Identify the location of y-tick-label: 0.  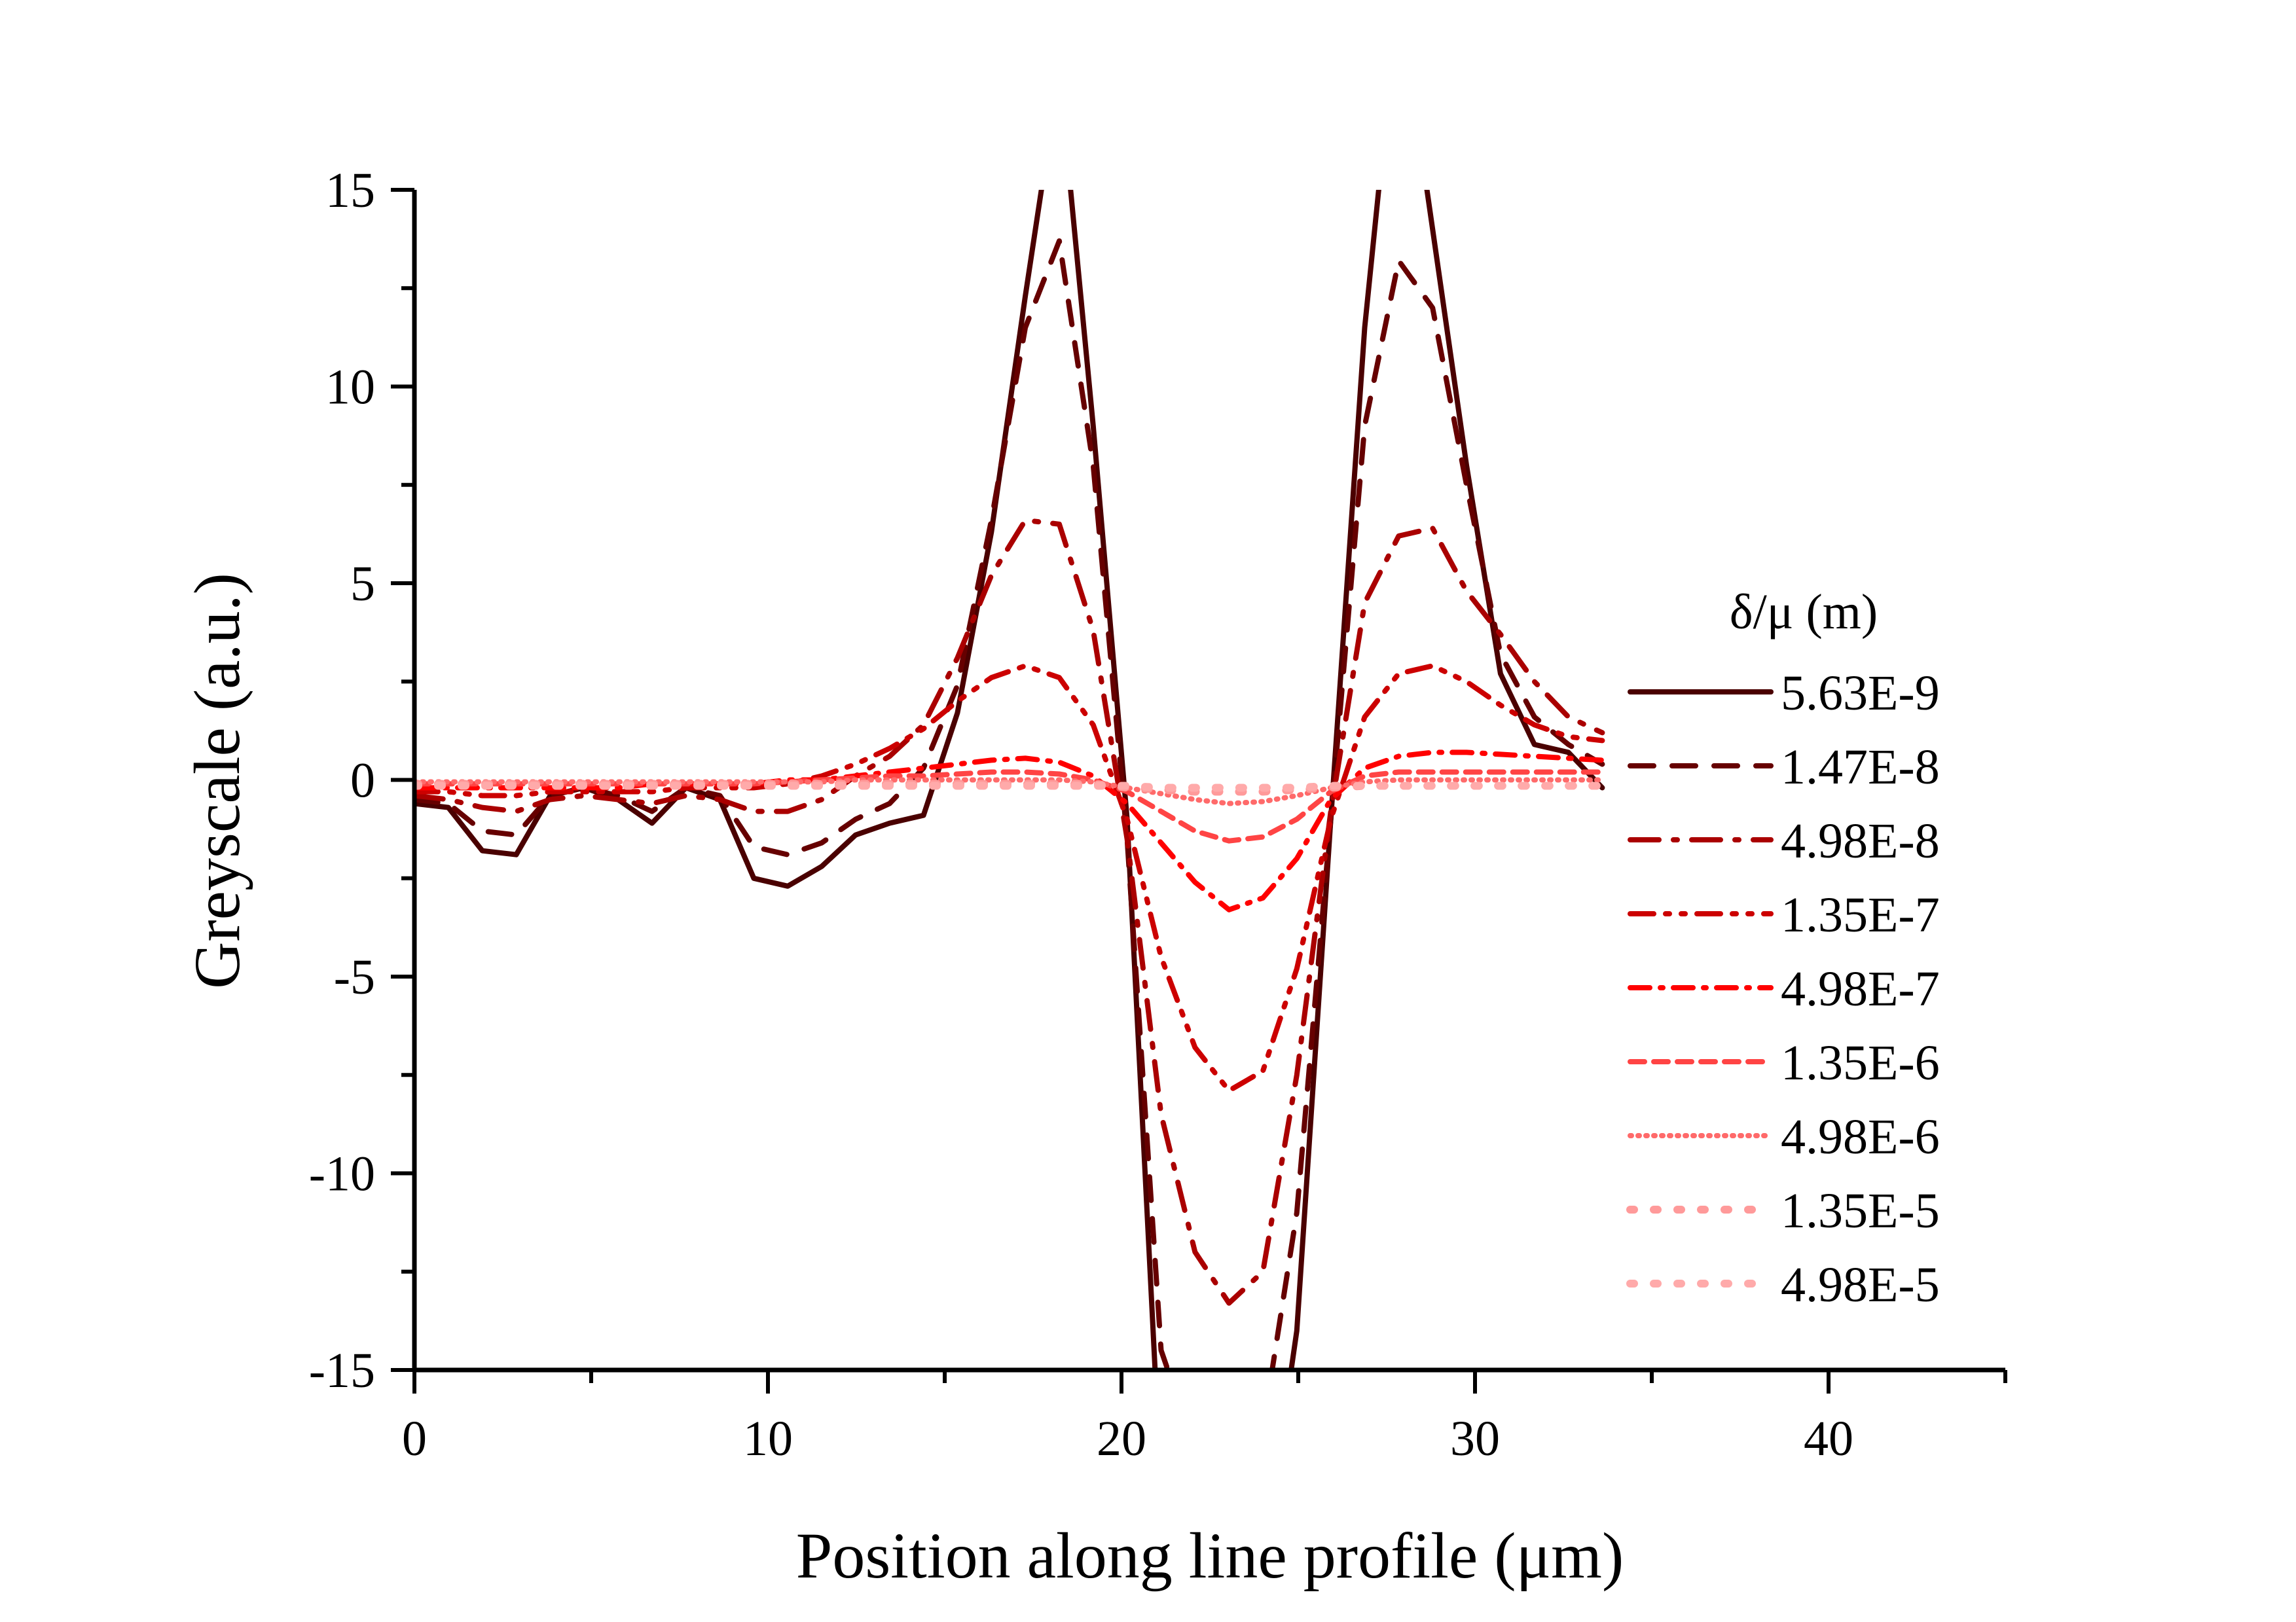
(362, 780).